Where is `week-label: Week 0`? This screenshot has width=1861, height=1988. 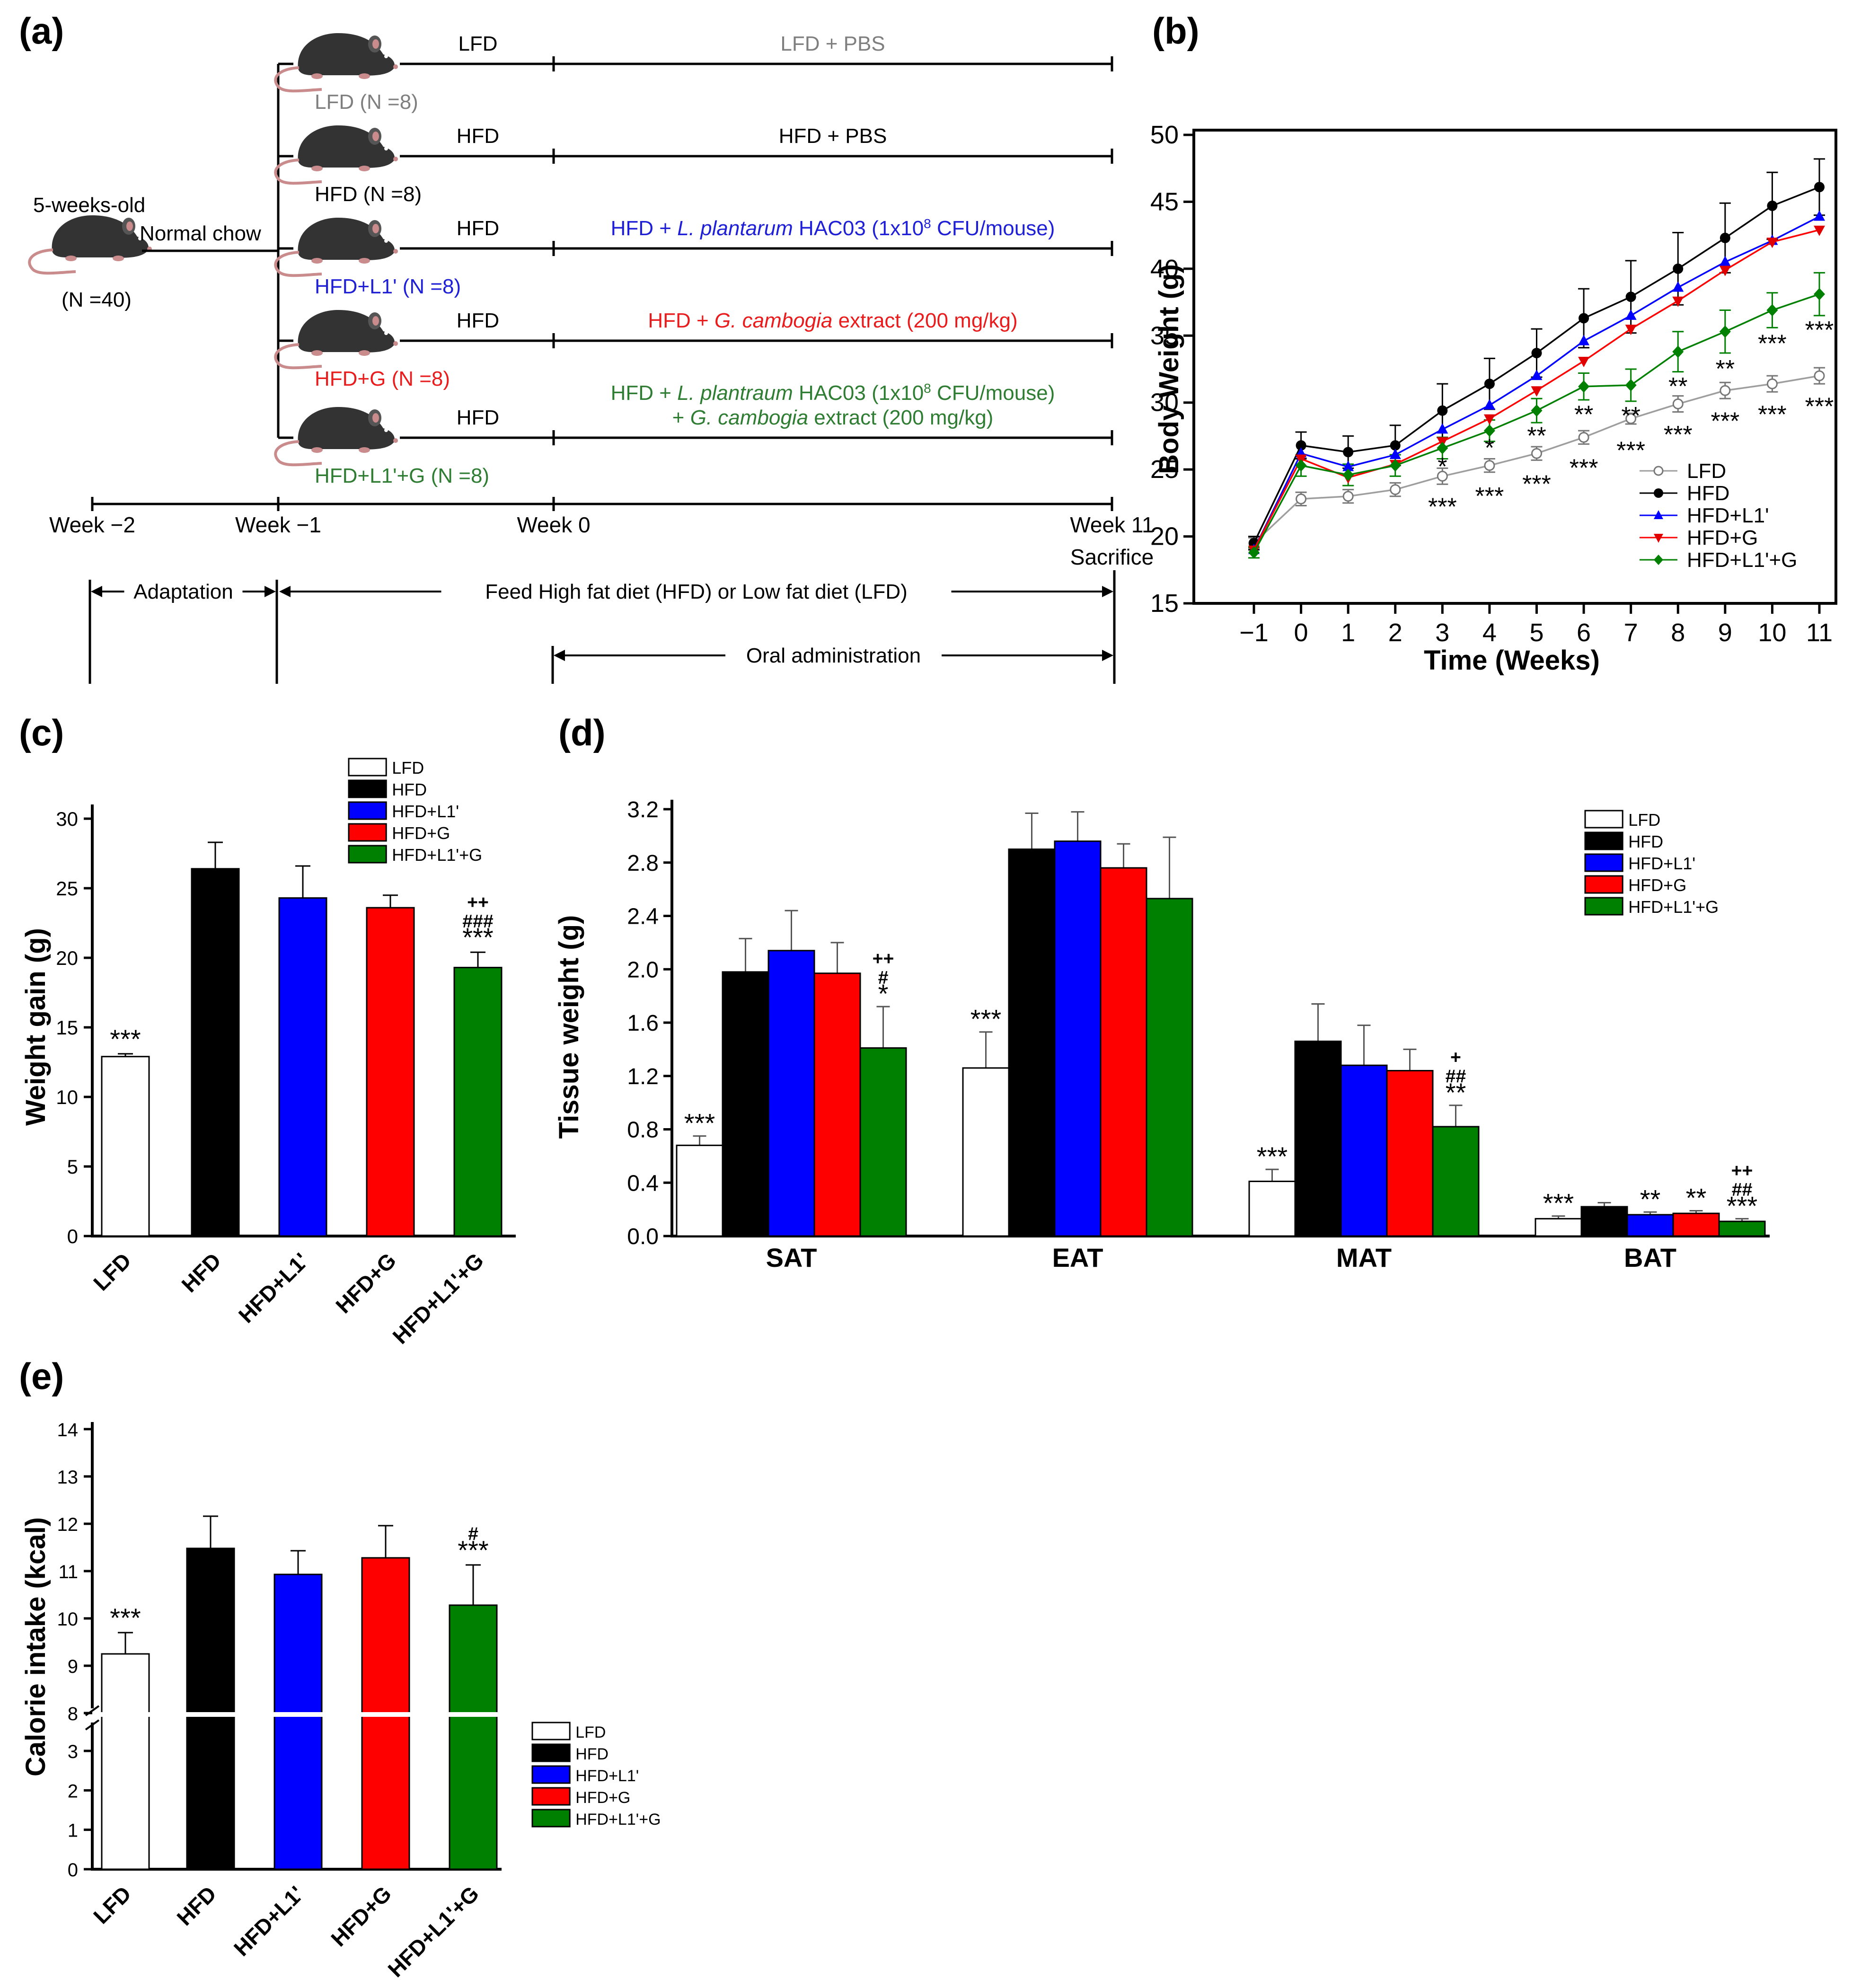
week-label: Week 0 is located at coordinates (553, 525).